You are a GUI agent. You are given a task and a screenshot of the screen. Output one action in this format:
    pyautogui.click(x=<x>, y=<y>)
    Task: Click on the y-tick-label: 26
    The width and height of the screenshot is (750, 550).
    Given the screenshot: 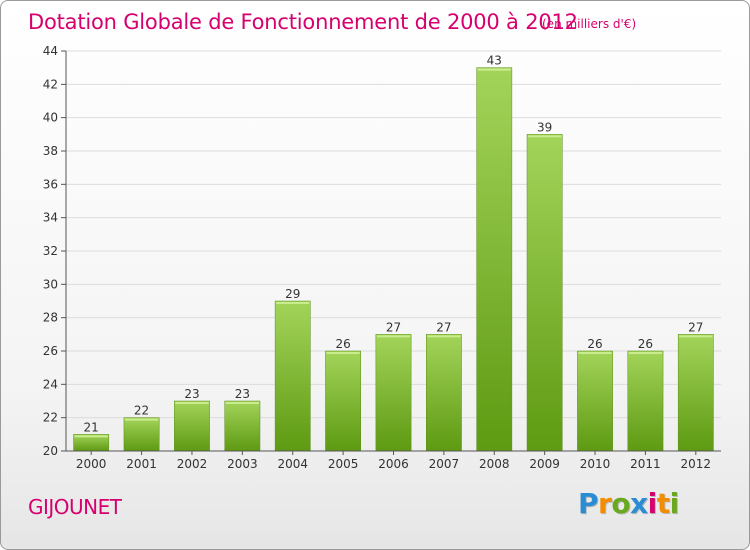 What is the action you would take?
    pyautogui.click(x=50, y=351)
    